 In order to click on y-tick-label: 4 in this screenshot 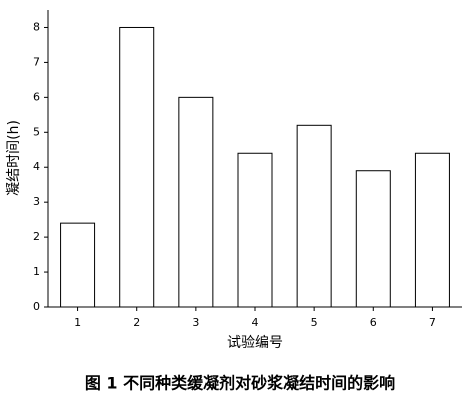, I will do `click(36, 166)`.